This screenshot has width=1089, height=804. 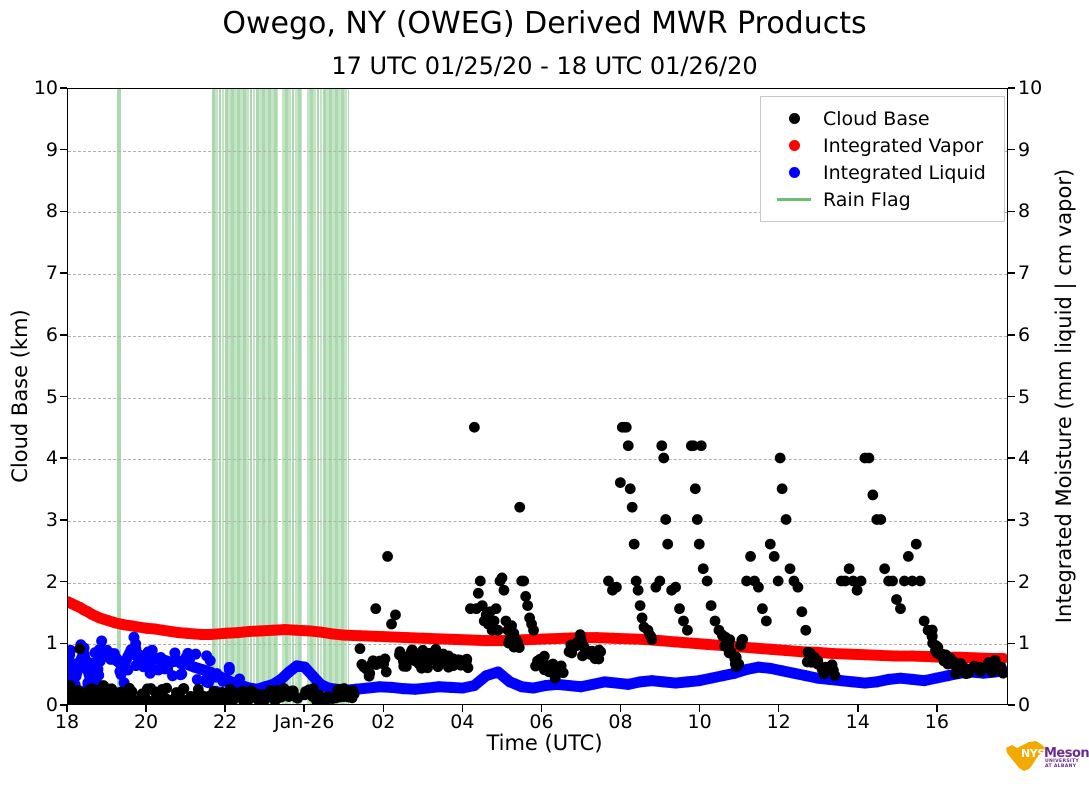 I want to click on x-tick-label: 10, so click(x=699, y=722).